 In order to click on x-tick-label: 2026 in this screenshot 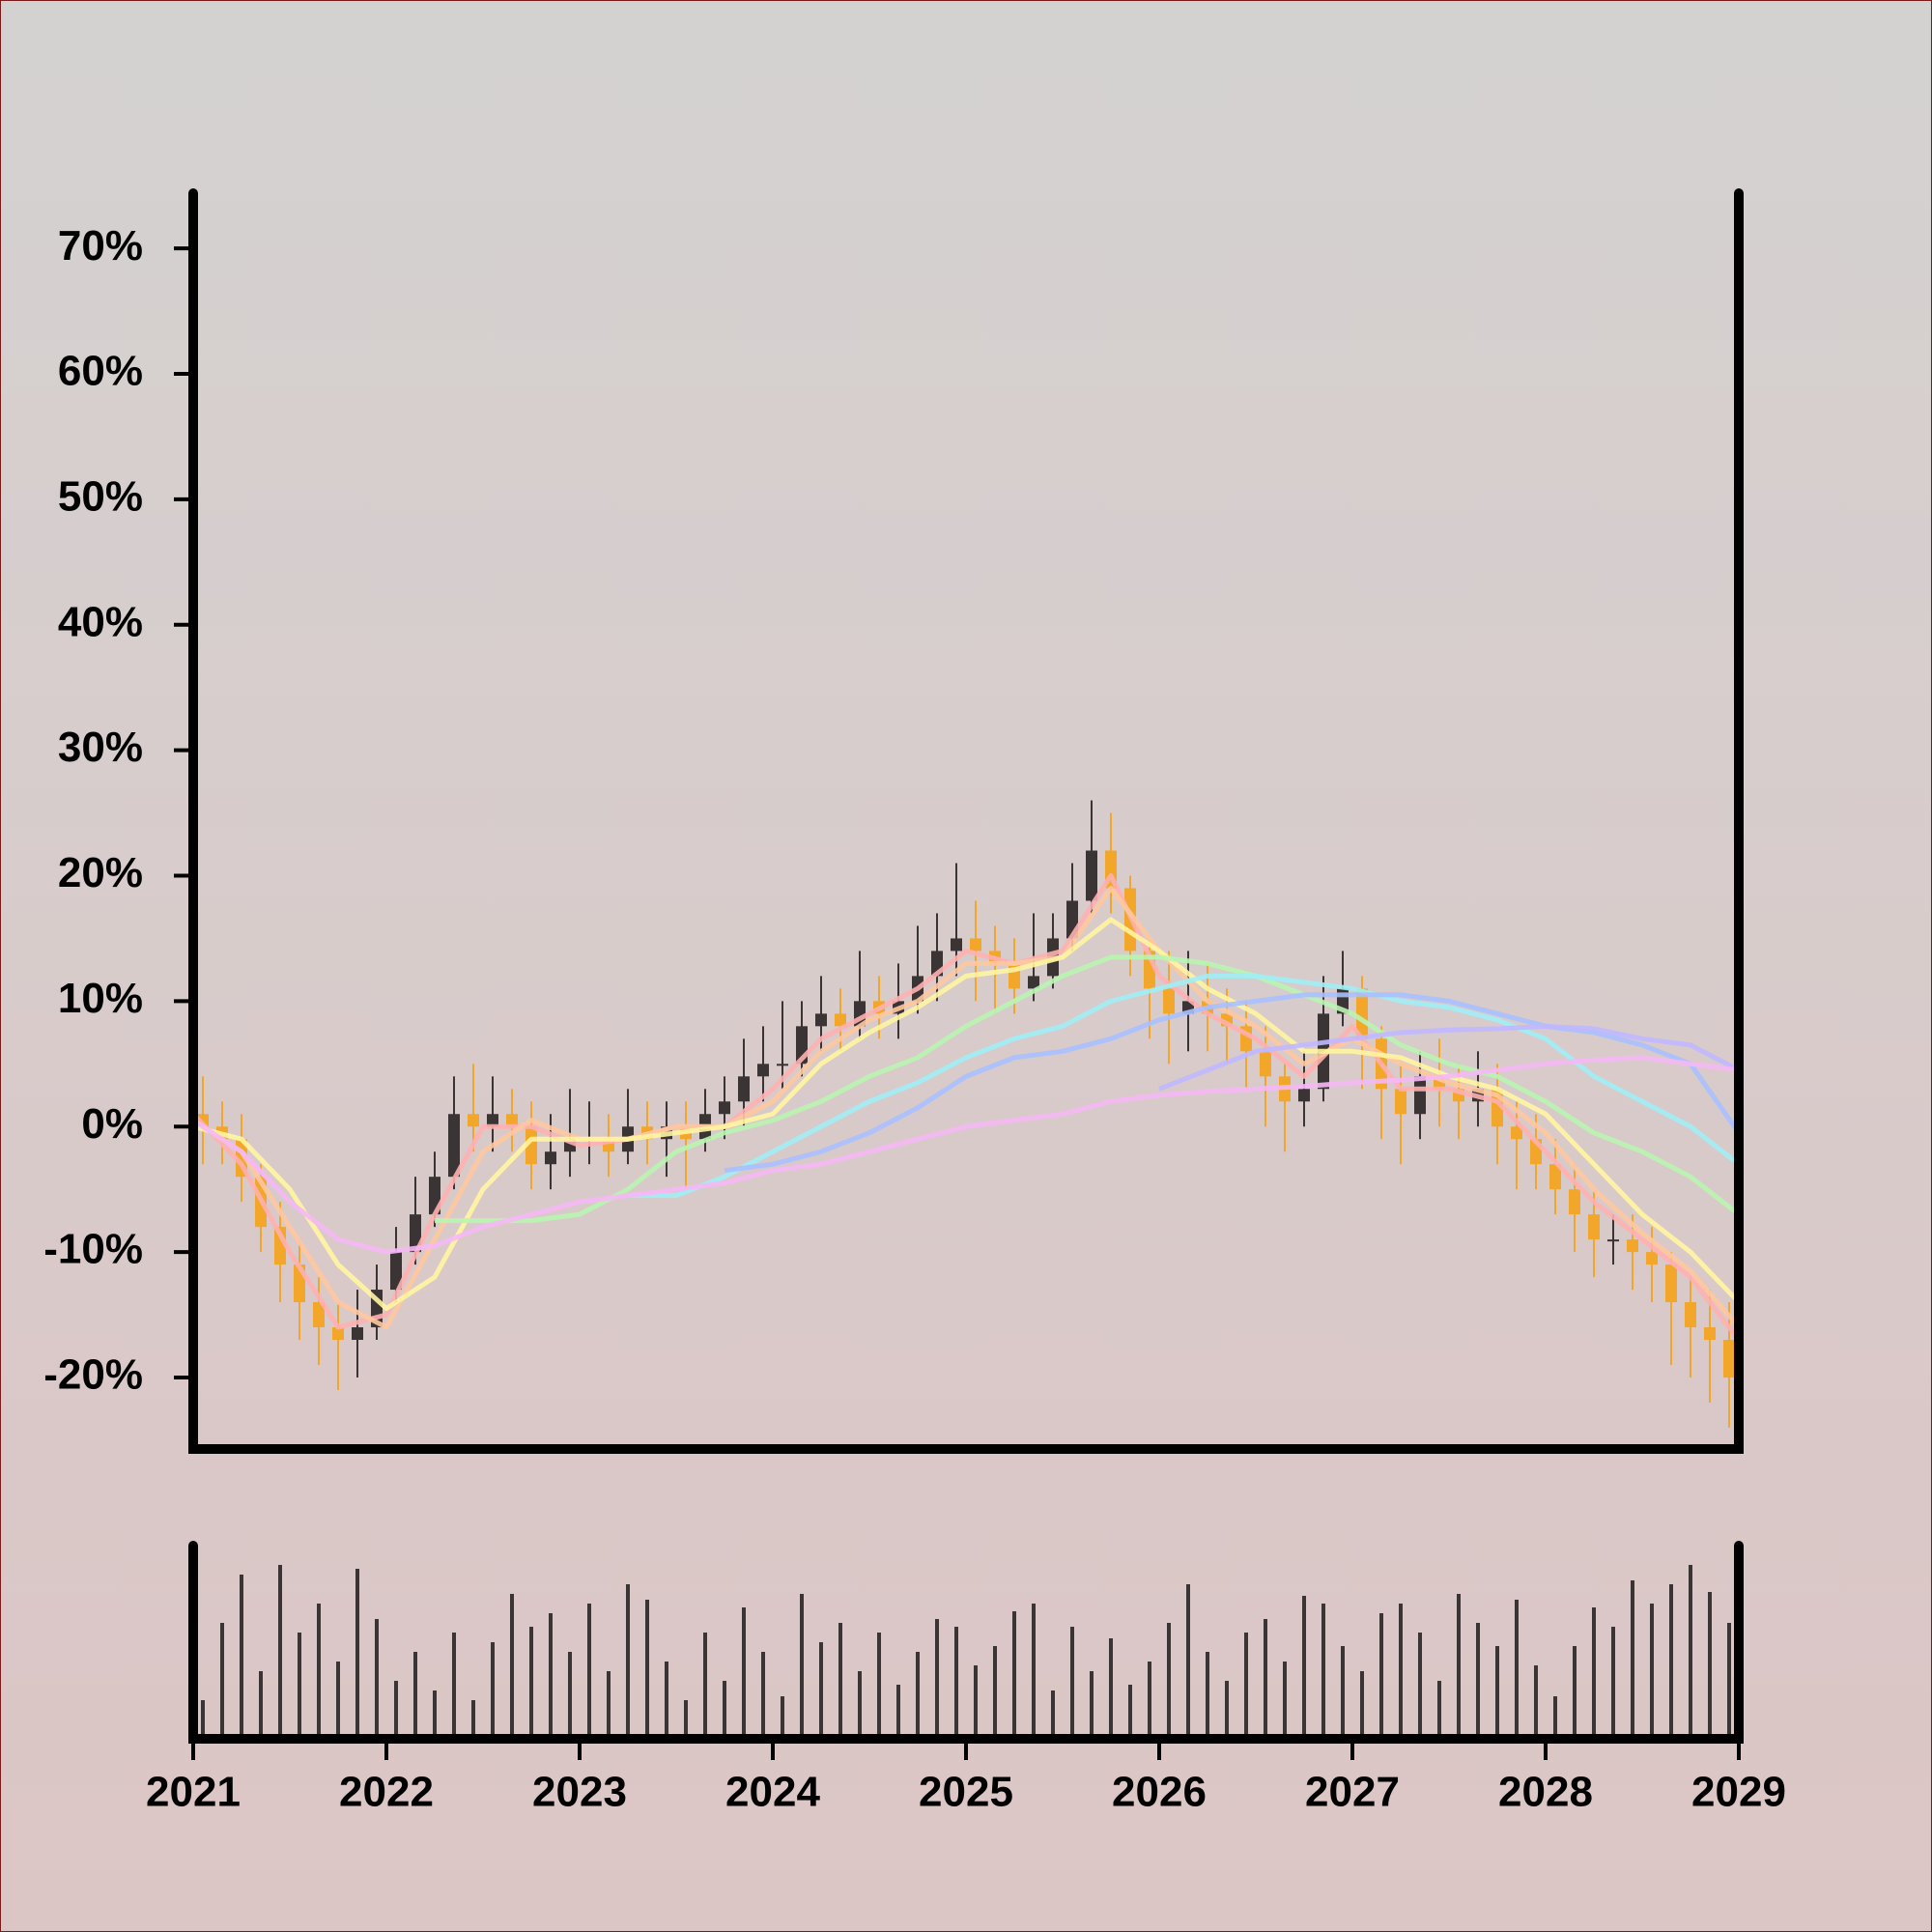, I will do `click(1159, 1792)`.